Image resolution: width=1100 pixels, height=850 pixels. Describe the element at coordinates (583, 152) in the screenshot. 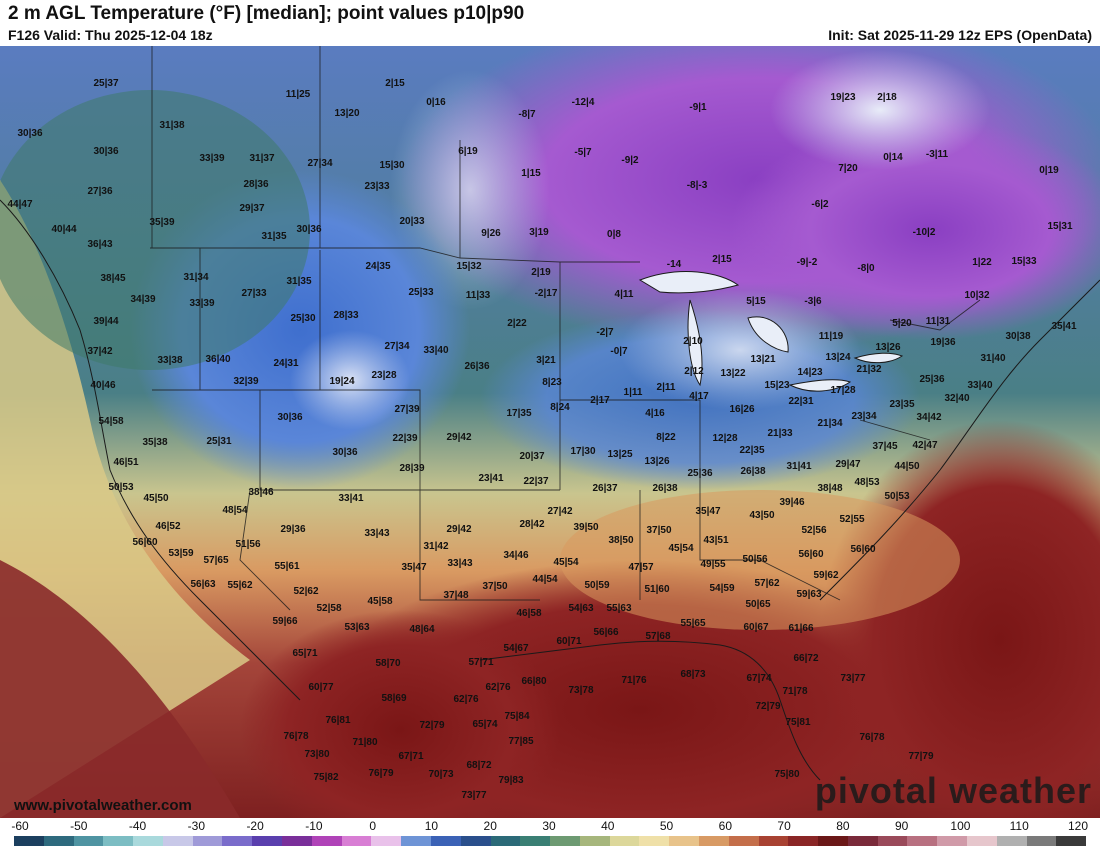

I see `point-value-label: -5|7` at that location.